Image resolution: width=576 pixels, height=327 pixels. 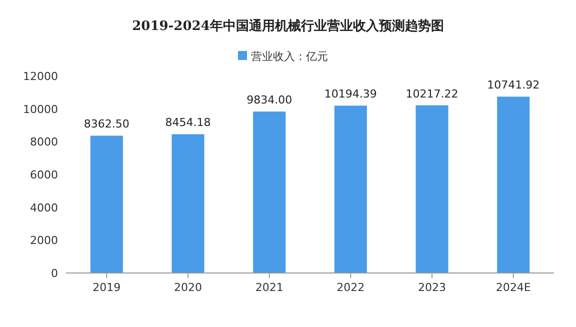 What do you see at coordinates (44, 241) in the screenshot?
I see `y-tick-label: 2000` at bounding box center [44, 241].